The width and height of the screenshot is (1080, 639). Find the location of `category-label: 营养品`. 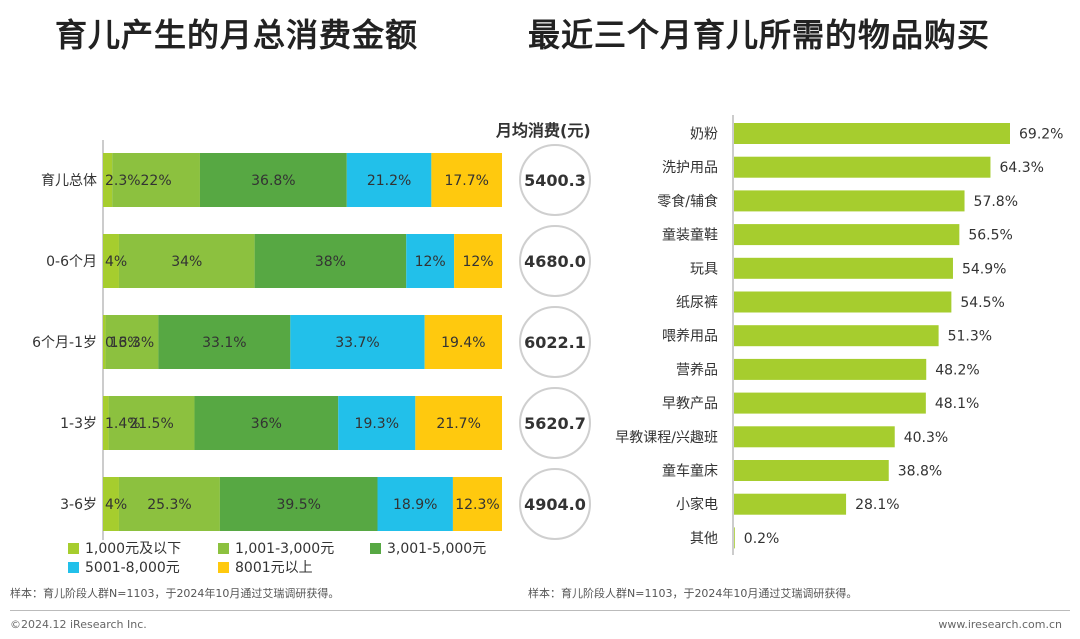

category-label: 营养品 is located at coordinates (697, 370).